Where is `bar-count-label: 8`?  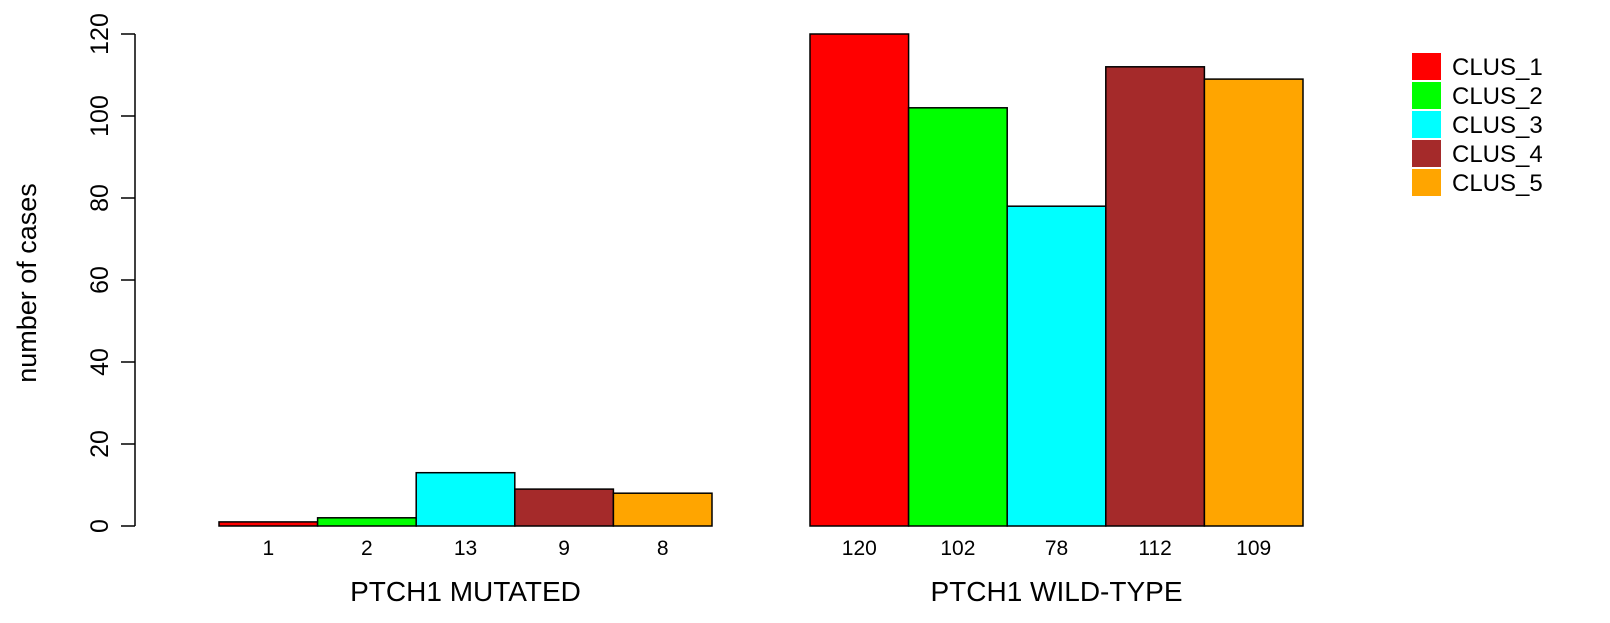
bar-count-label: 8 is located at coordinates (663, 548).